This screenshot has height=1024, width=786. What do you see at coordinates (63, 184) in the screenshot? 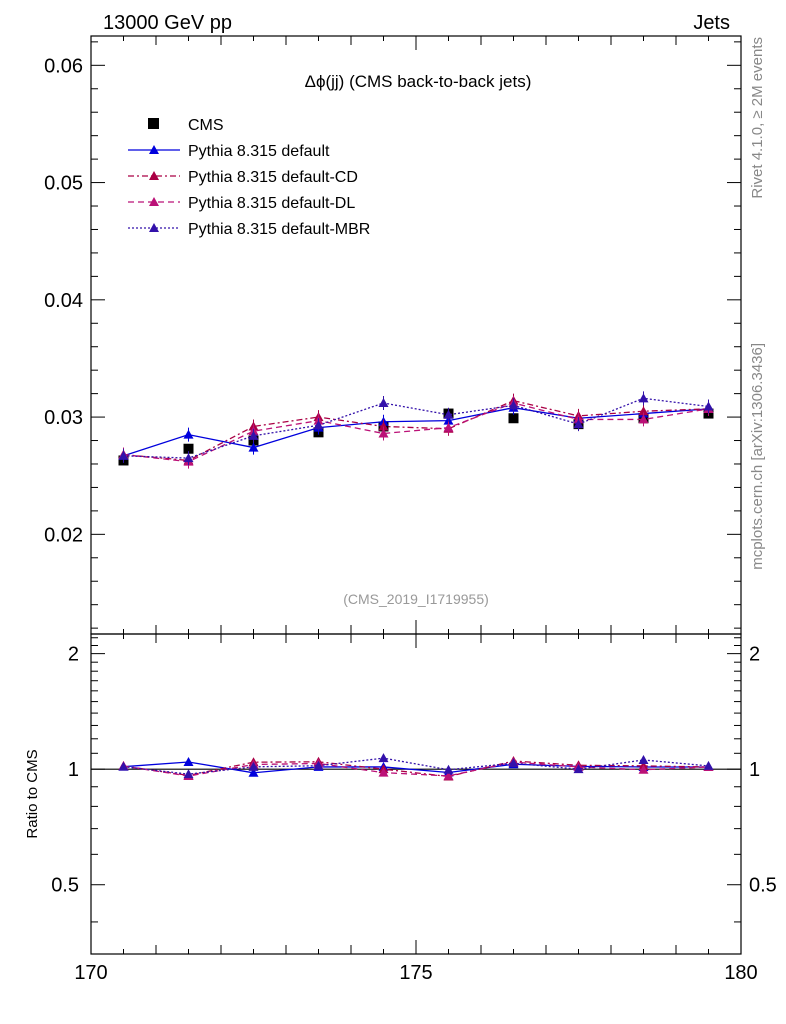
I see `y-tick-label: 0.05` at bounding box center [63, 184].